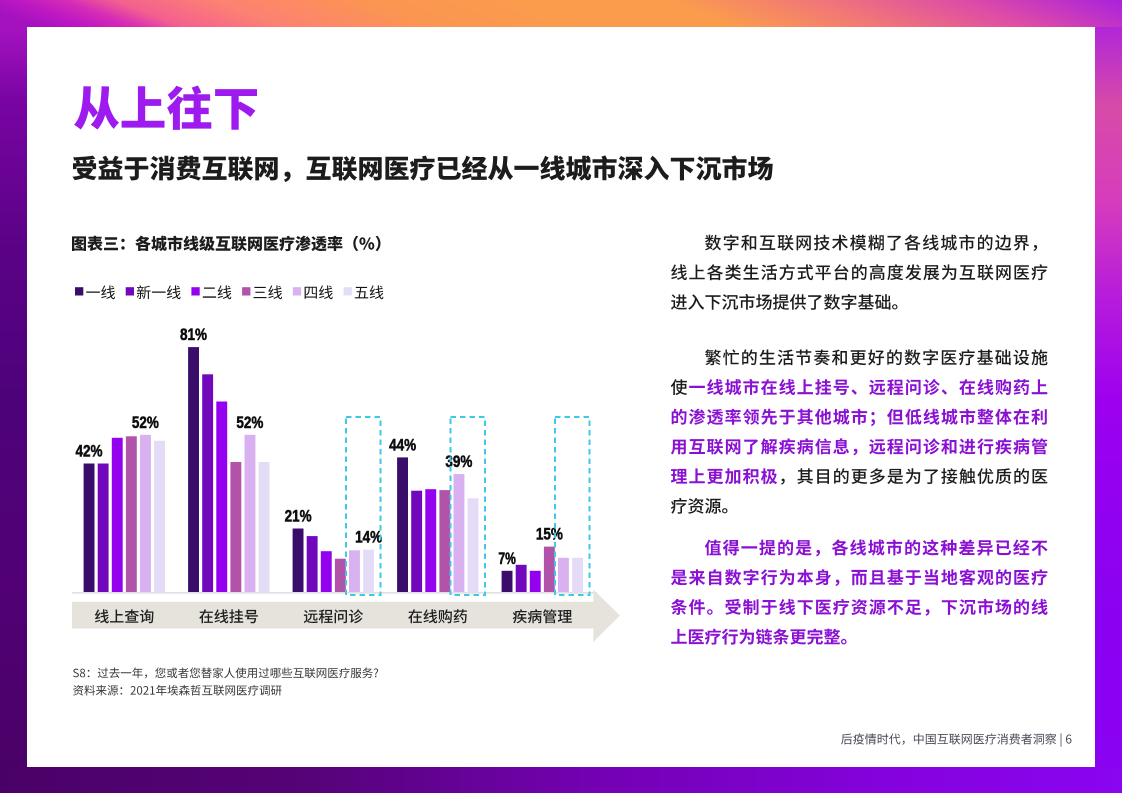  Describe the element at coordinates (549, 535) in the screenshot. I see `svg-text: 15%` at that location.